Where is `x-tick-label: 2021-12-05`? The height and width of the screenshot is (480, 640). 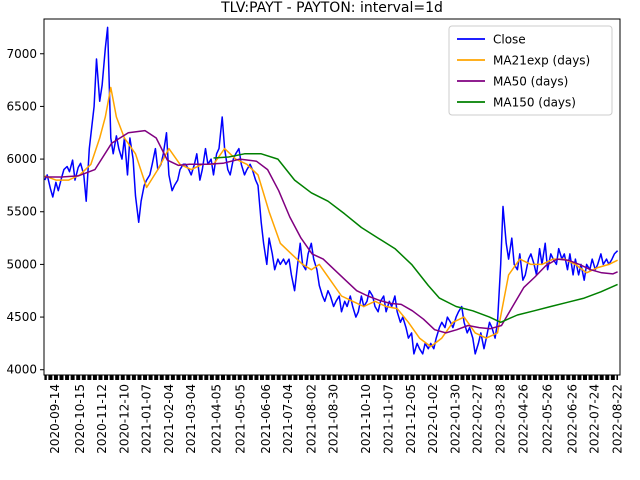 x-tick-label: 2021-12-05 is located at coordinates (411, 419).